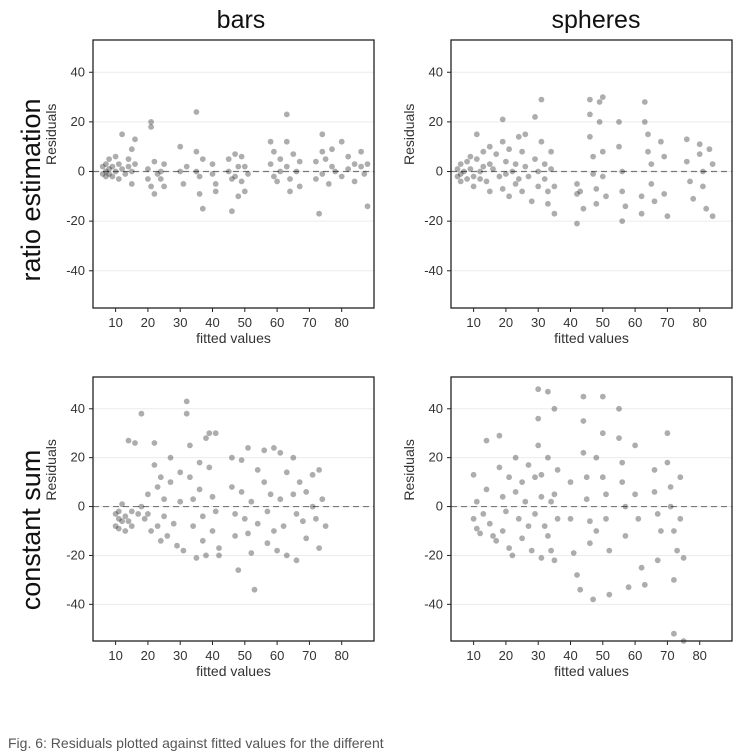  Describe the element at coordinates (591, 509) in the screenshot. I see `panel-frame` at that location.